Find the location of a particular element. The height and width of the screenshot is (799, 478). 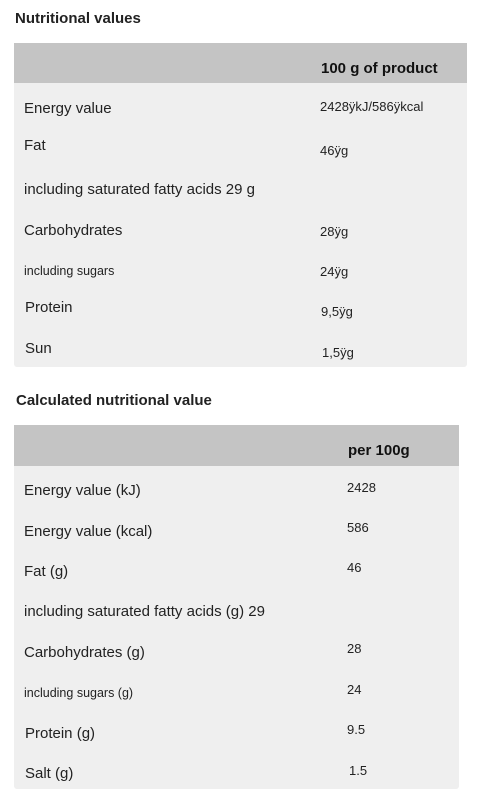

nutrition-row-label-fat: Fat is located at coordinates (35, 145).